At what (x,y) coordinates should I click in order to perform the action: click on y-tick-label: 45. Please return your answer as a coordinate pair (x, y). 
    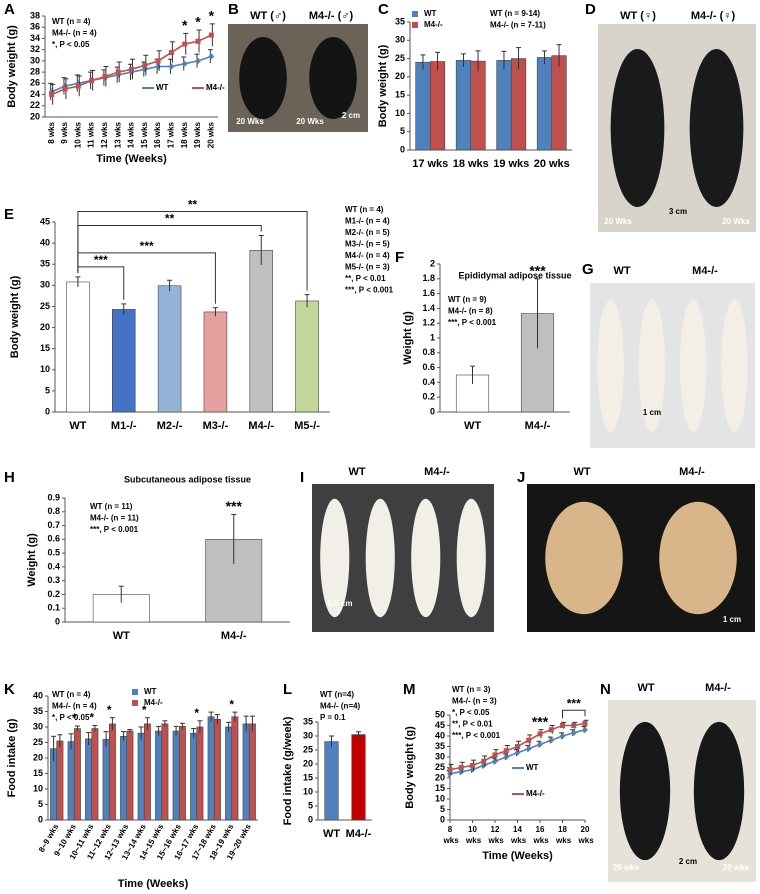
    Looking at the image, I should click on (45, 221).